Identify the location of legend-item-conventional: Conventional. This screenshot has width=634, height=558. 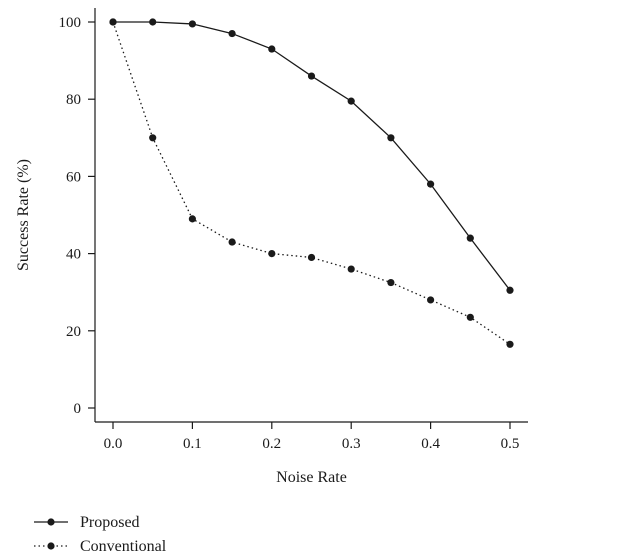
(100, 546).